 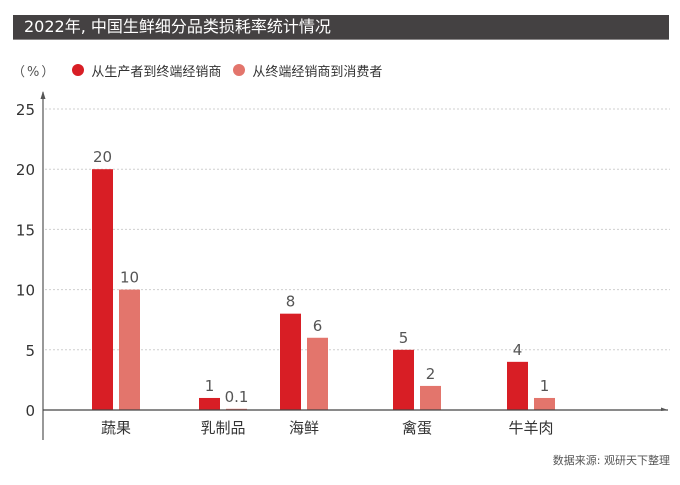 What do you see at coordinates (116, 428) in the screenshot?
I see `x-category-label: 蔬果` at bounding box center [116, 428].